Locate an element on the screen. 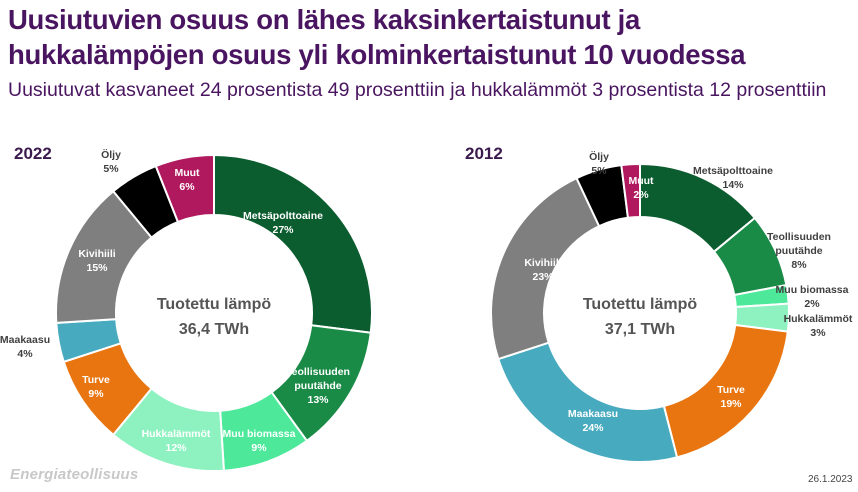 This screenshot has height=492, width=858. slice-label-2012-muut: Muut 2% is located at coordinates (641, 188).